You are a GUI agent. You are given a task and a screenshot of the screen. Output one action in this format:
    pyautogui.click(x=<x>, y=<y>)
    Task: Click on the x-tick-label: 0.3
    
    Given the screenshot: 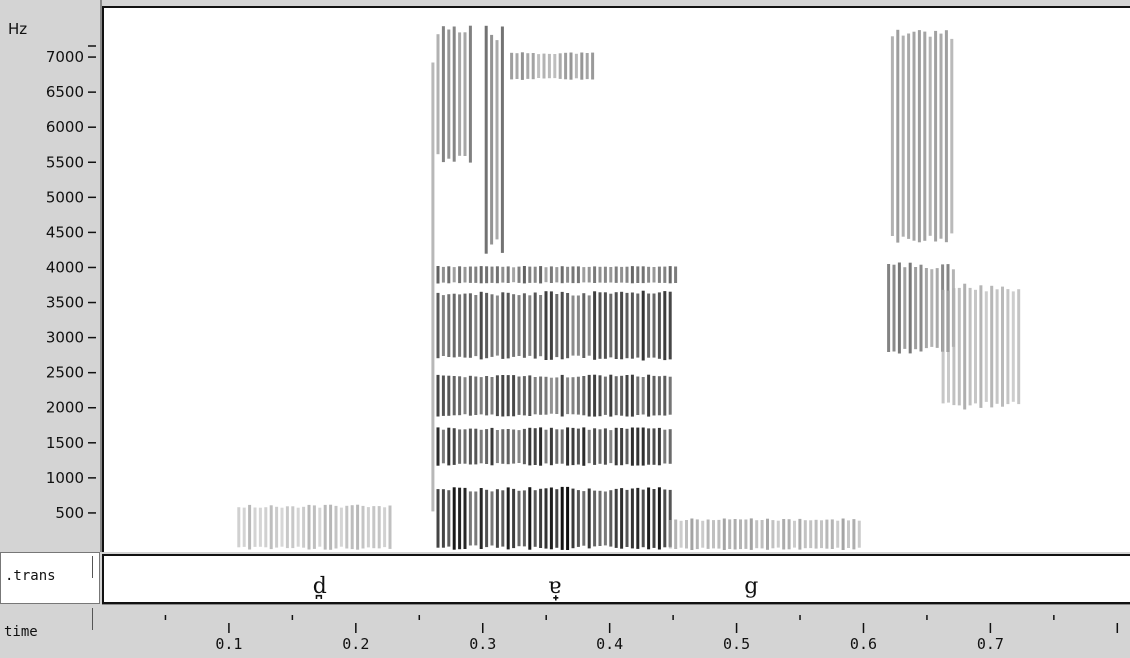 What is the action you would take?
    pyautogui.click(x=482, y=644)
    